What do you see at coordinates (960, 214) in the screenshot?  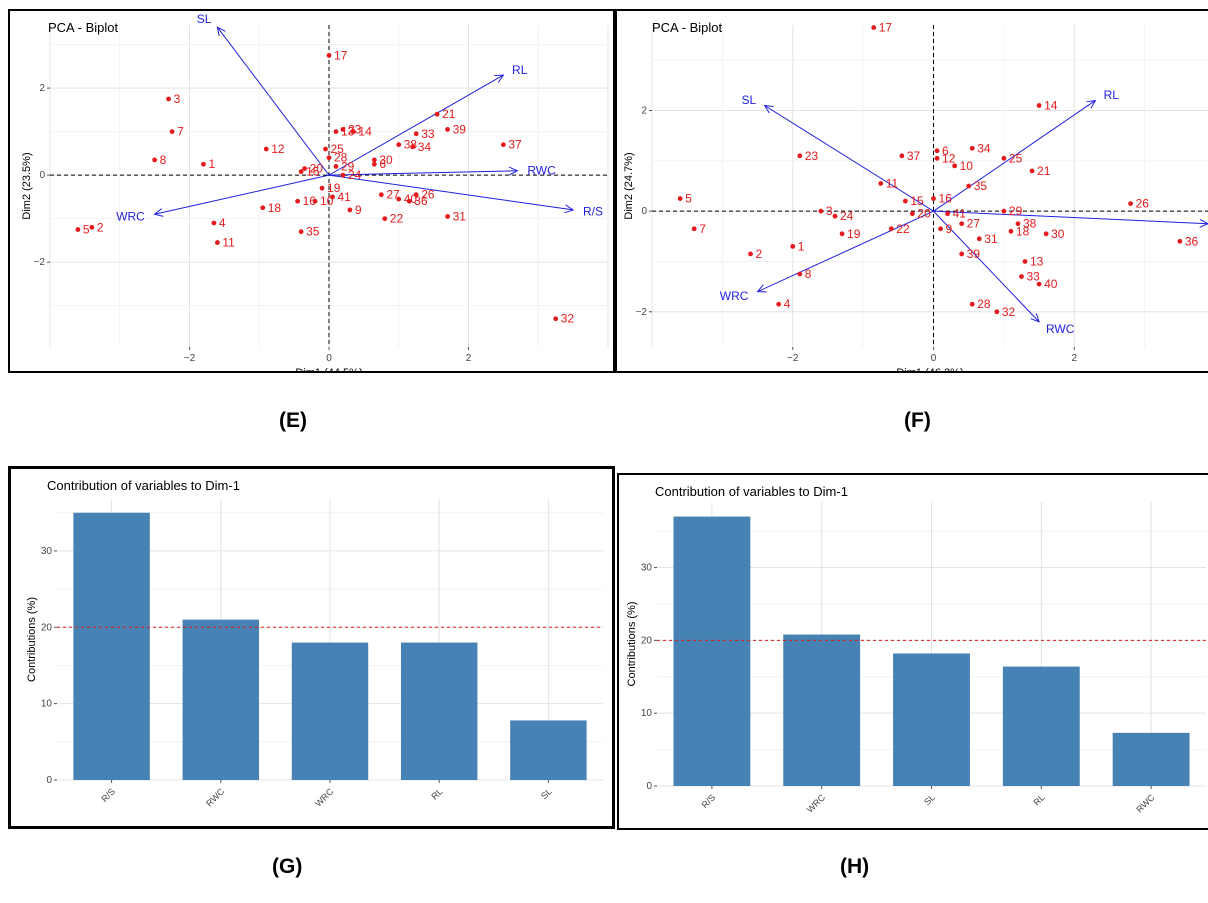 I see `point-label: 41` at bounding box center [960, 214].